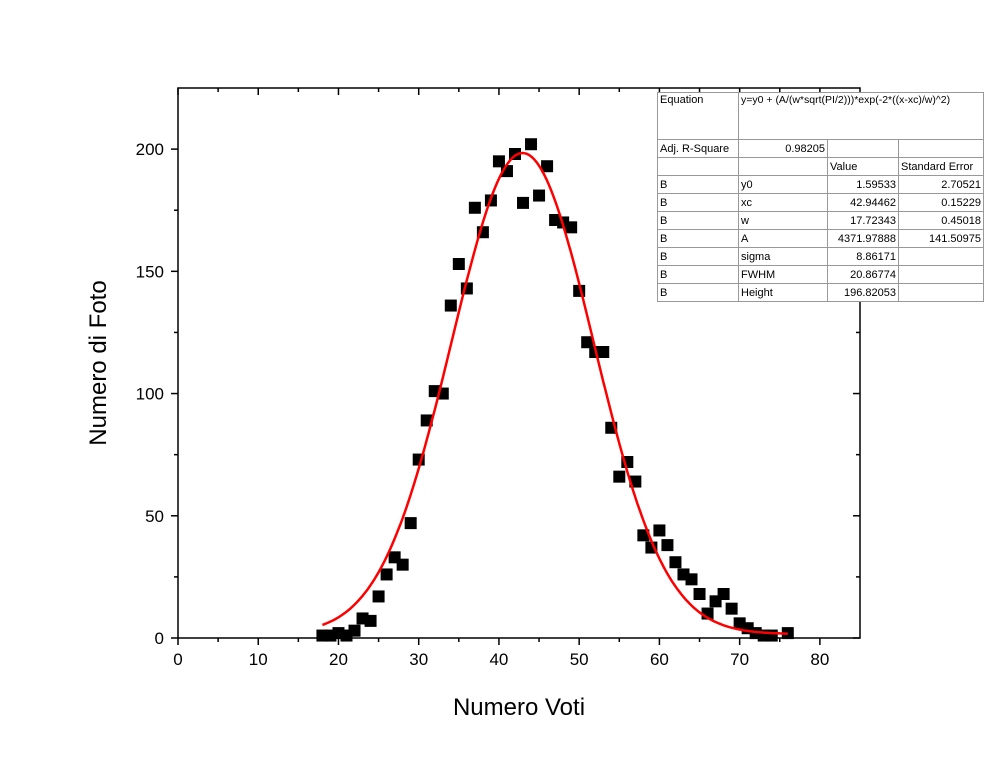 Image resolution: width=1000 pixels, height=765 pixels. Describe the element at coordinates (863, 184) in the screenshot. I see `param-value: 1.59533` at that location.